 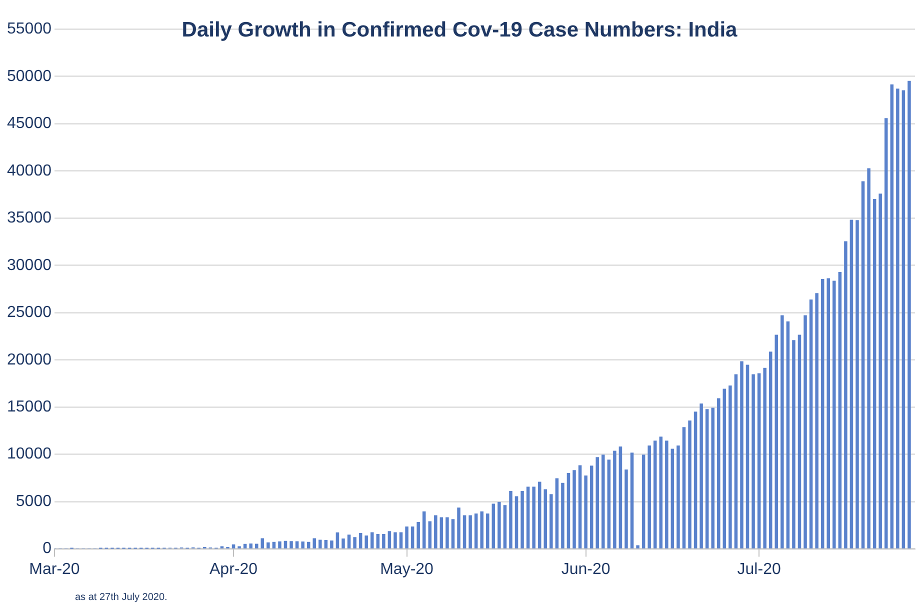 I want to click on y-tick-label: 35000, so click(x=29, y=218).